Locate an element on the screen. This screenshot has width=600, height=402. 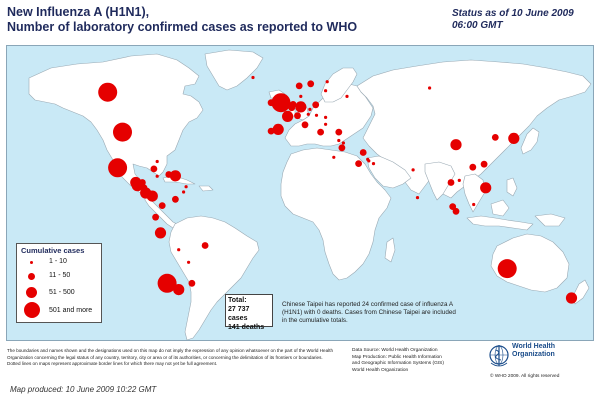
arabia-landmass is located at coordinates (389, 172).